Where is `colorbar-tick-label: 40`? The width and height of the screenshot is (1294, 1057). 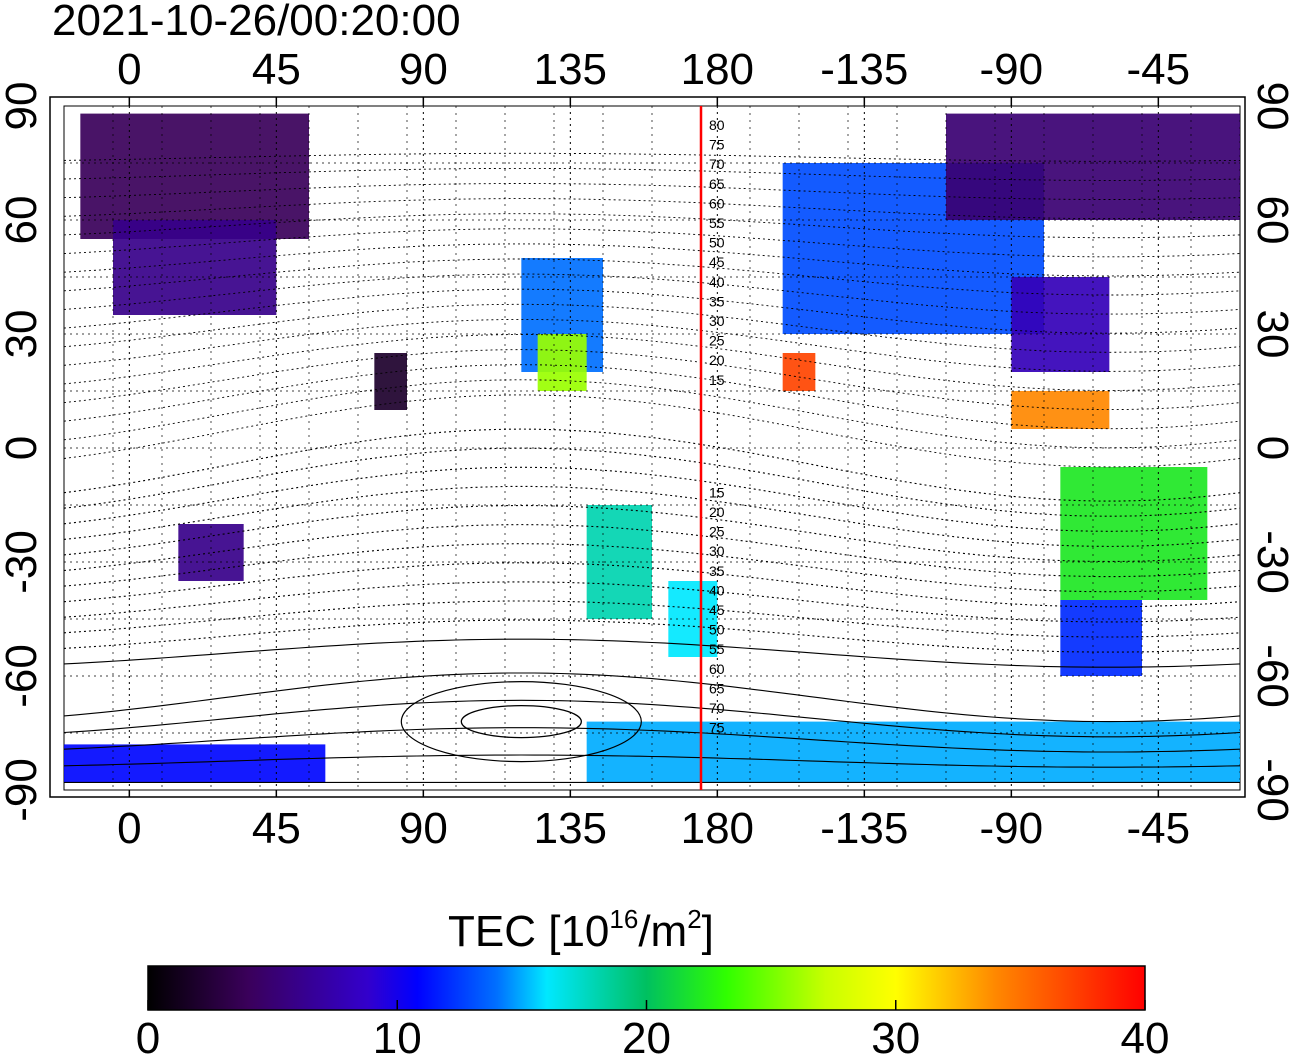
colorbar-tick-label: 40 is located at coordinates (1145, 1035).